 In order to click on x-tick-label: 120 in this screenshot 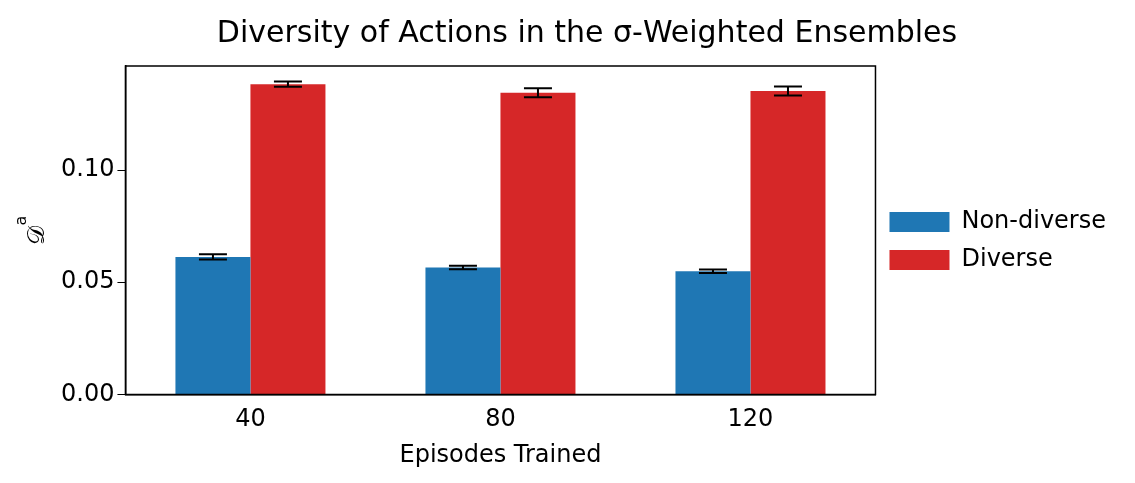, I will do `click(750, 418)`.